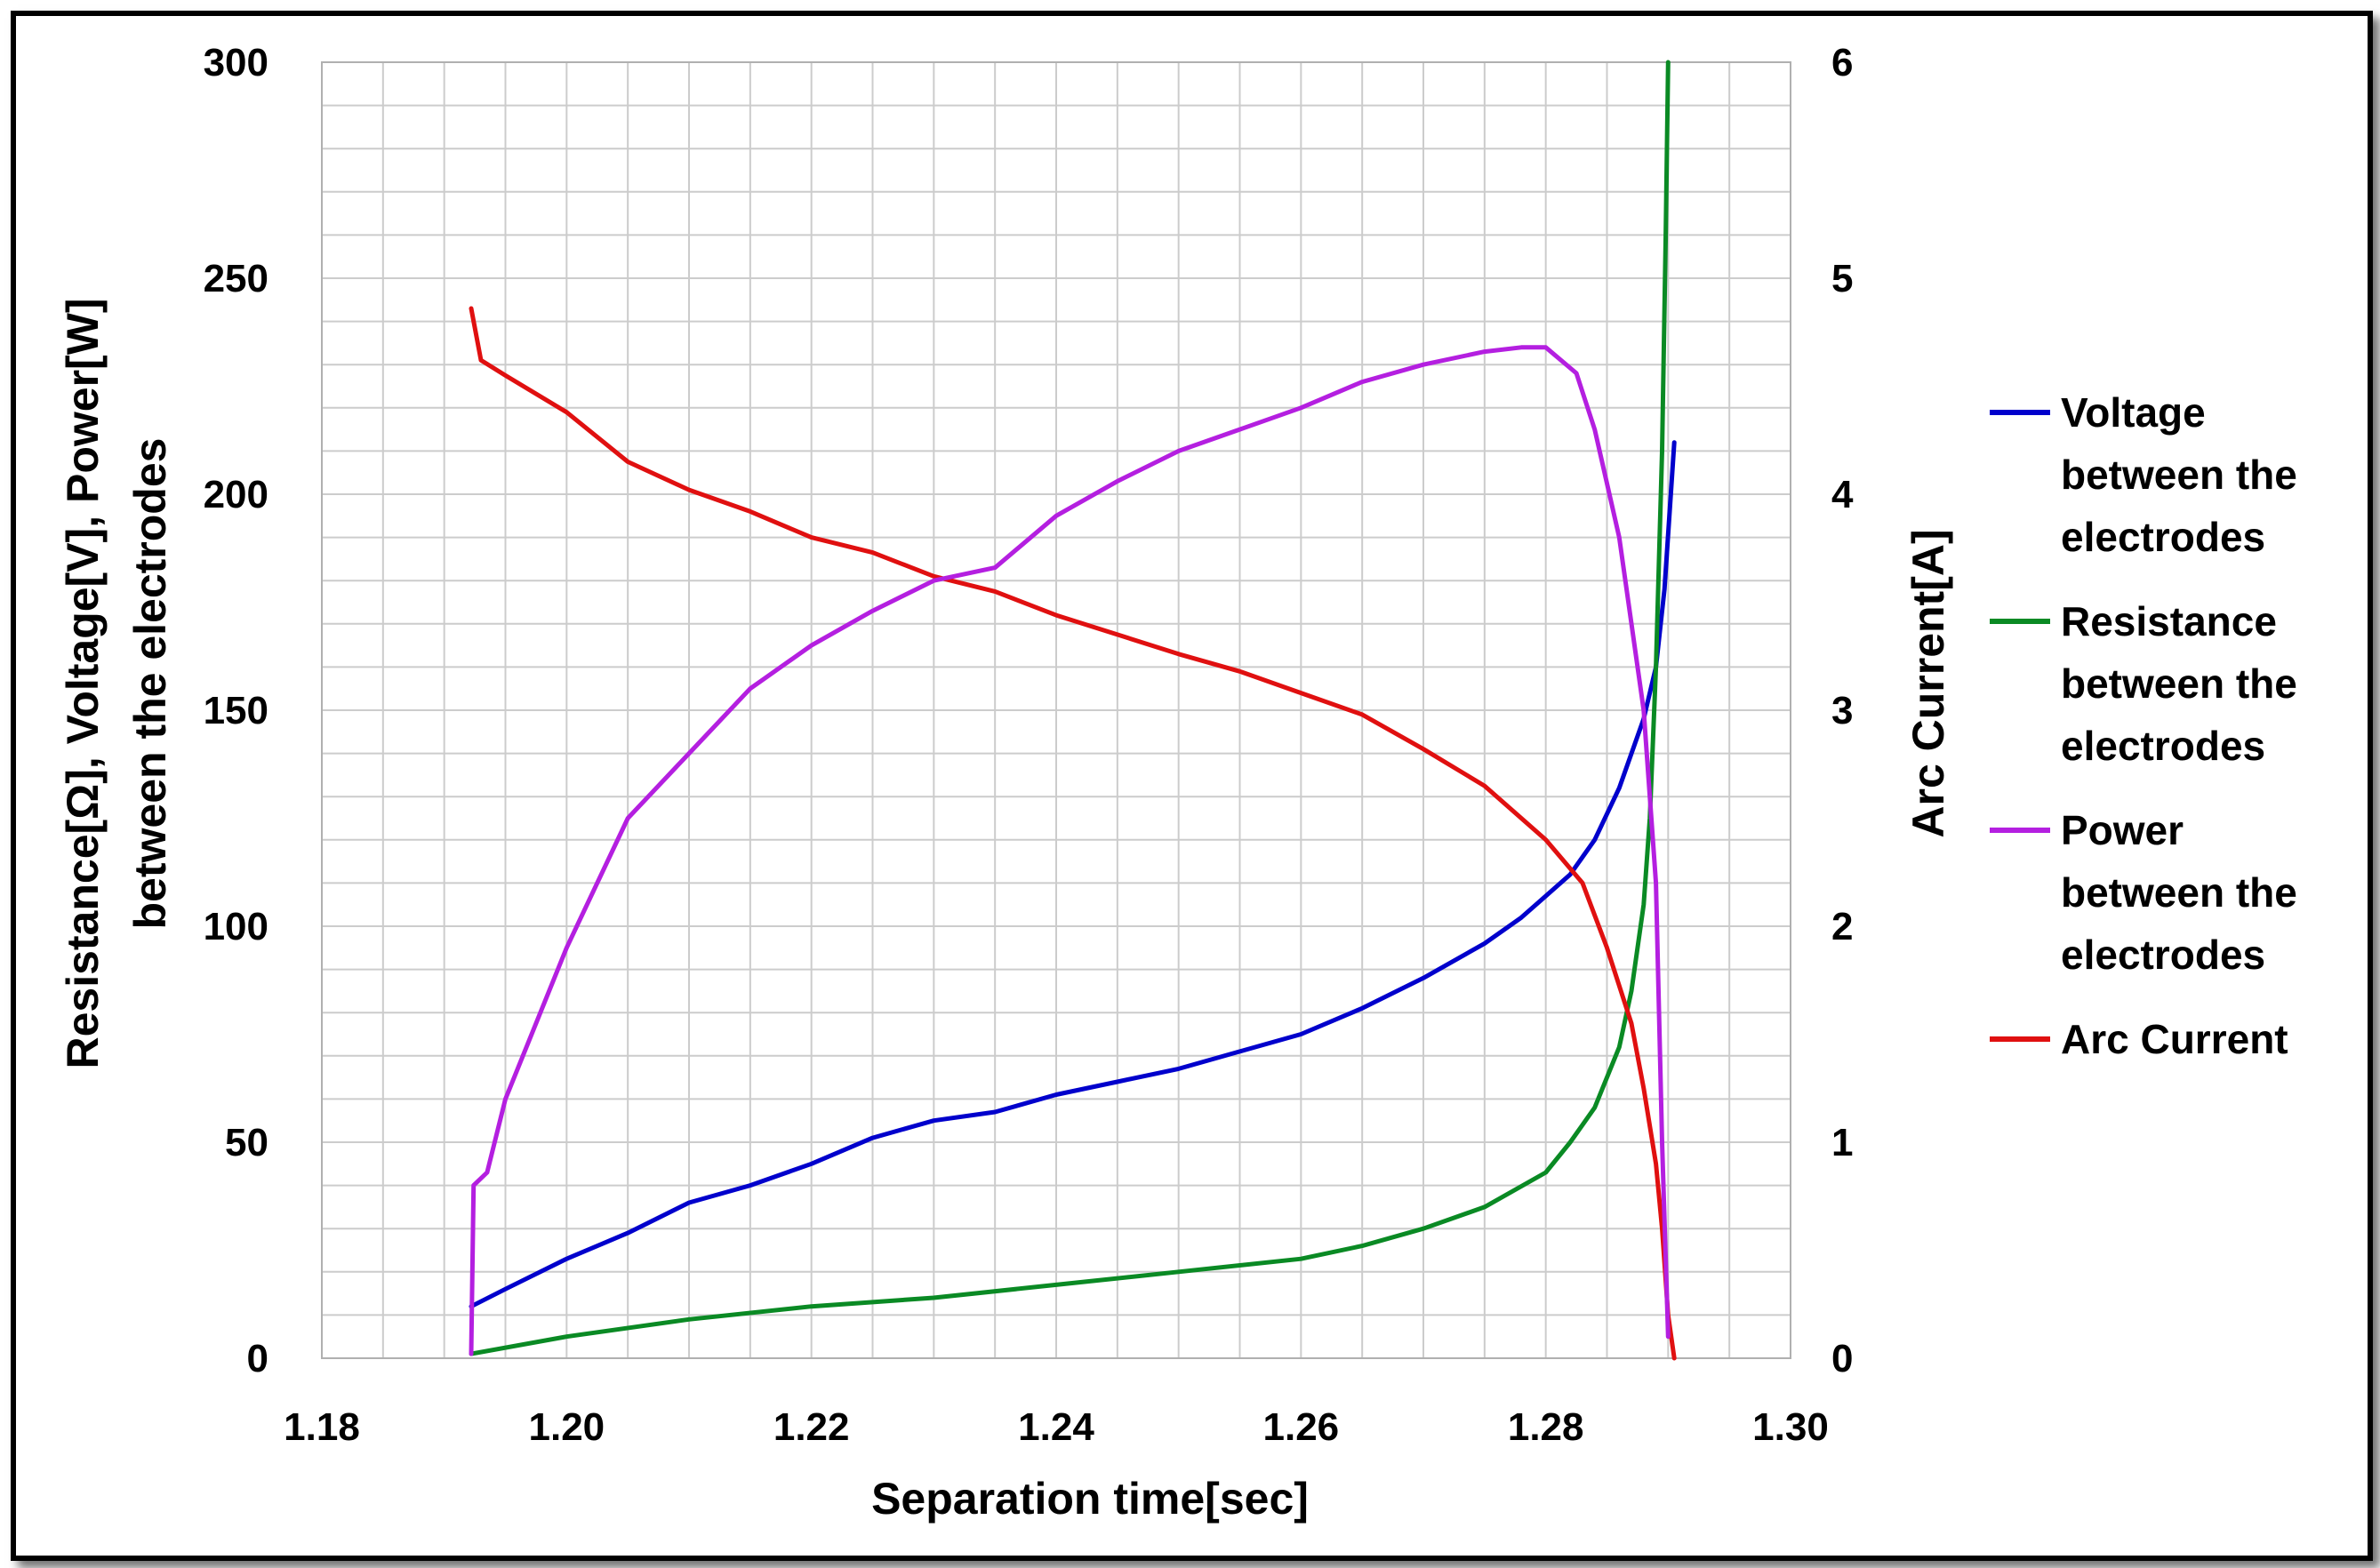 Image resolution: width=2380 pixels, height=1568 pixels. Describe the element at coordinates (1842, 926) in the screenshot. I see `y2-tick-label: 2` at that location.